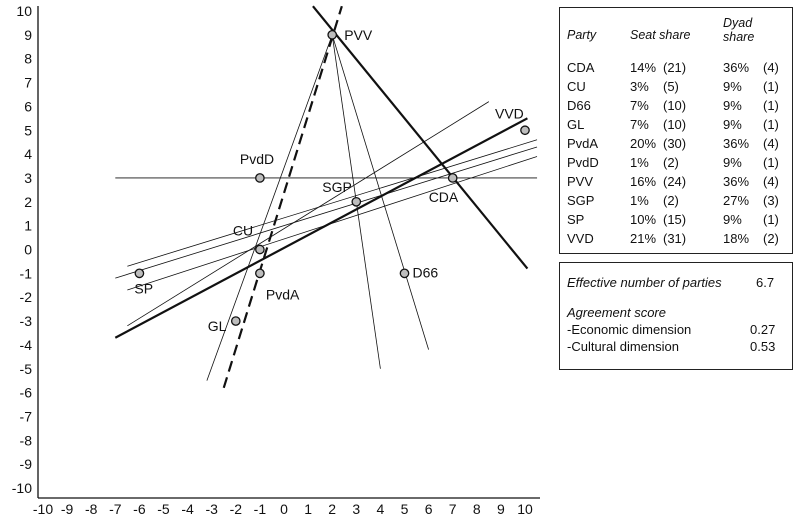 Image resolution: width=800 pixels, height=520 pixels. I want to click on economic-value: 0.27, so click(763, 329).